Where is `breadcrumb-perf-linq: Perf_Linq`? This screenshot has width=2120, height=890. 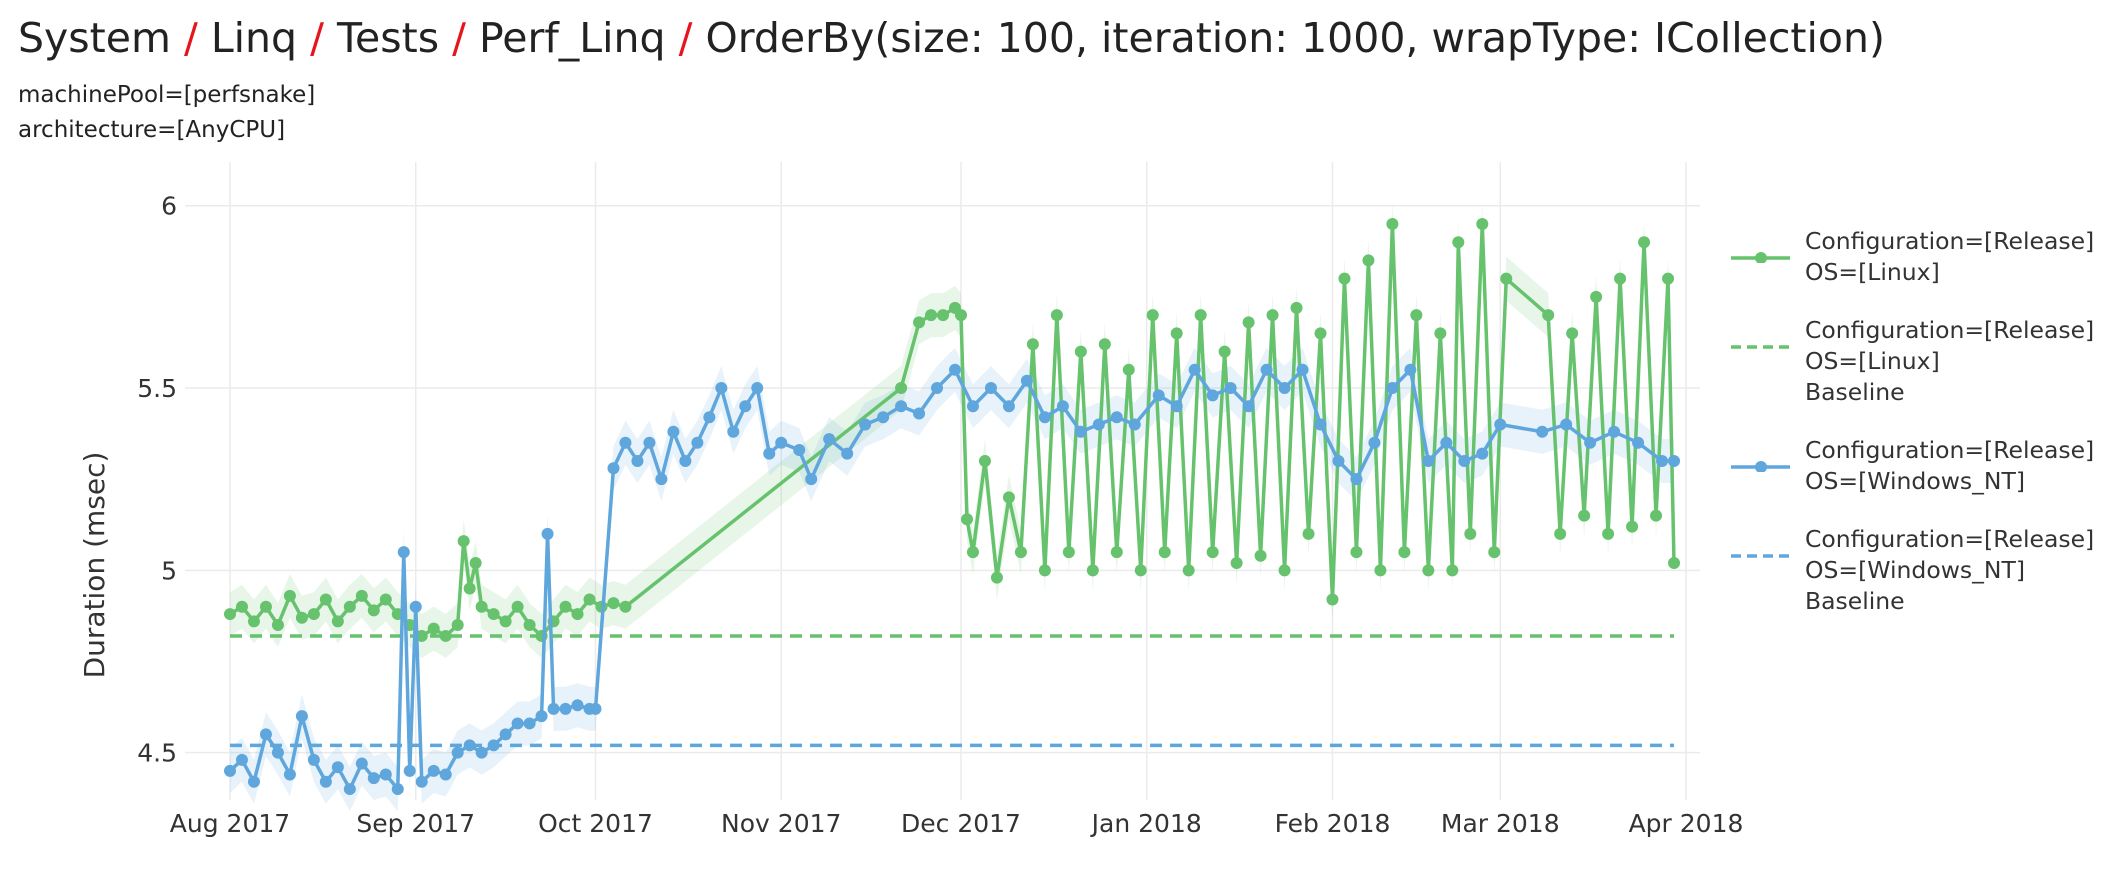 breadcrumb-perf-linq: Perf_Linq is located at coordinates (572, 38).